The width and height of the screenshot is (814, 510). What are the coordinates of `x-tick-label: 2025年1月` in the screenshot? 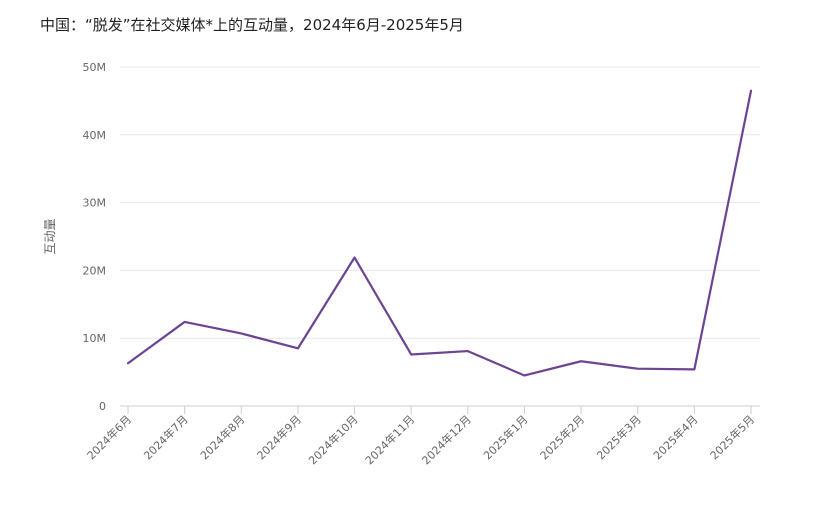 It's located at (505, 437).